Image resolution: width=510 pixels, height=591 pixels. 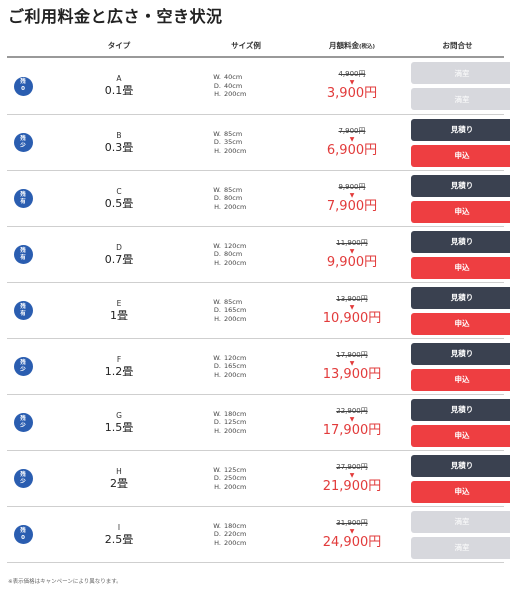 I want to click on dim-width-value: 40cm, so click(x=233, y=77).